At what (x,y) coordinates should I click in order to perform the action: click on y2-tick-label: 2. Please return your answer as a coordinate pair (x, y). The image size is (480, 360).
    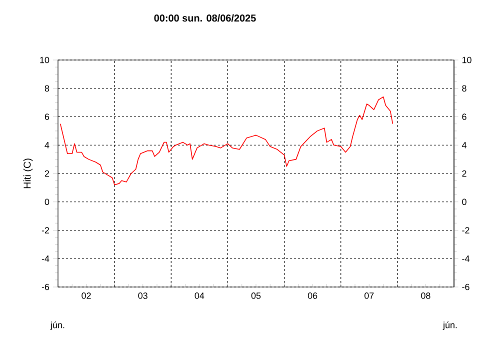
    Looking at the image, I should click on (464, 173).